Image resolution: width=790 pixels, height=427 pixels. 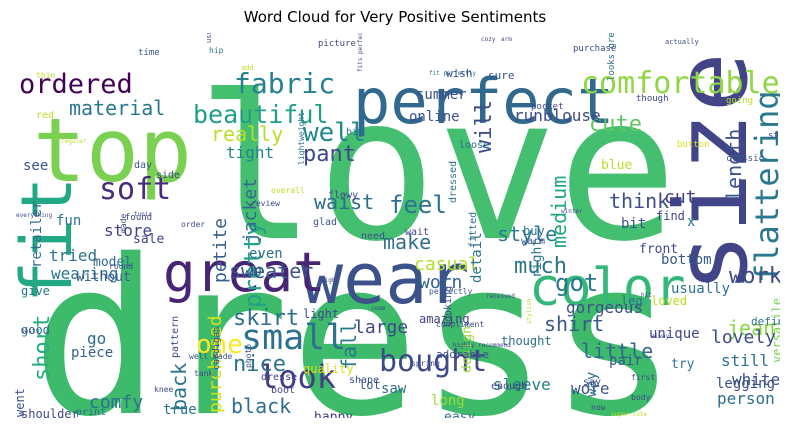 I want to click on word-online: online, so click(x=434, y=117).